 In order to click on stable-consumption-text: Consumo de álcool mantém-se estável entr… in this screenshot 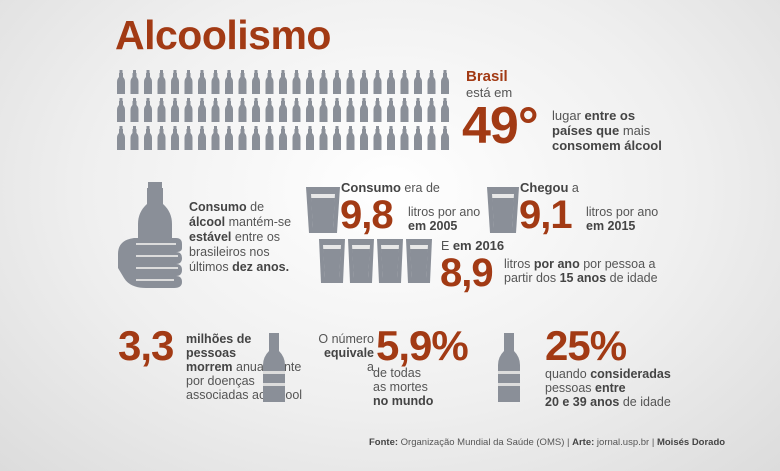, I will do `click(240, 237)`.